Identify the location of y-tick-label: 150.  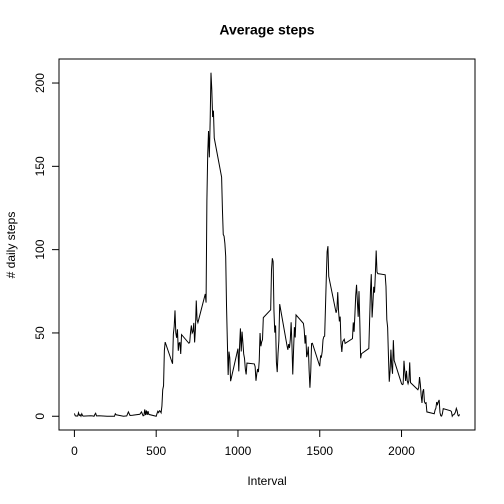
(40, 166).